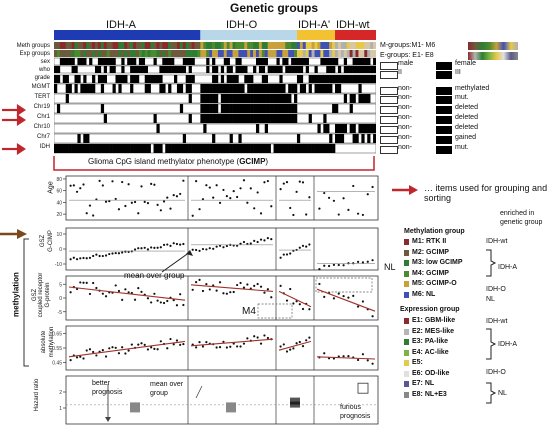 The image size is (550, 427). What do you see at coordinates (493, 56) in the screenshot?
I see `e-groups-swatch` at bounding box center [493, 56].